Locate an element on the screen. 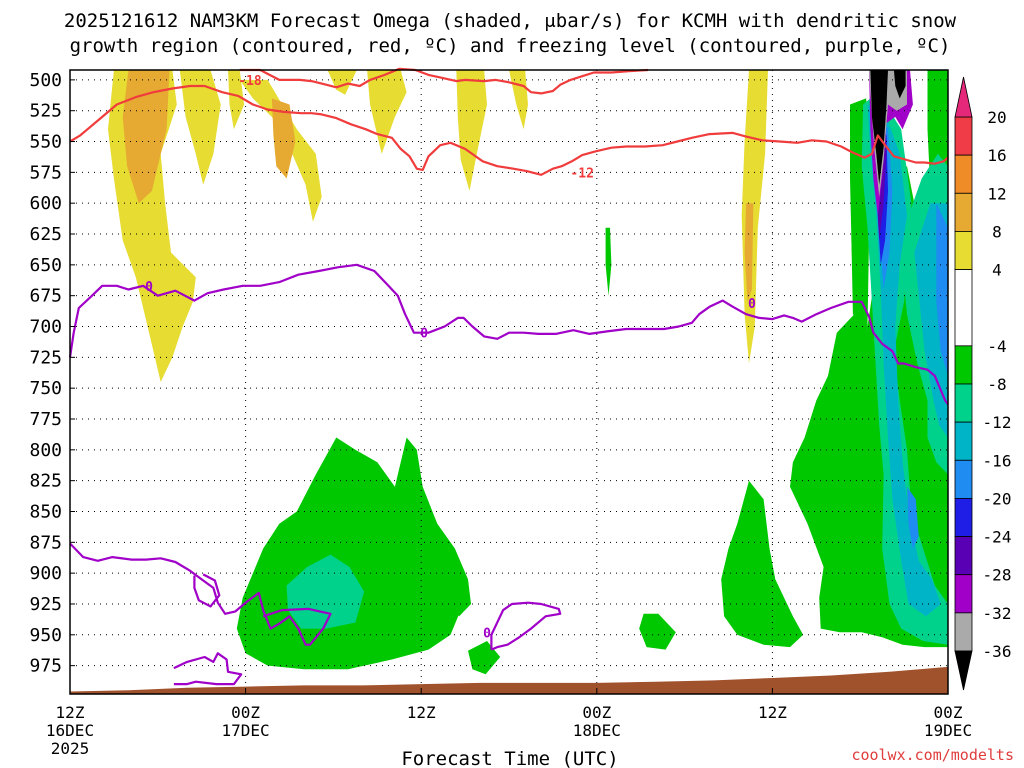  xtick-label-5-1: 19DEC is located at coordinates (948, 730).